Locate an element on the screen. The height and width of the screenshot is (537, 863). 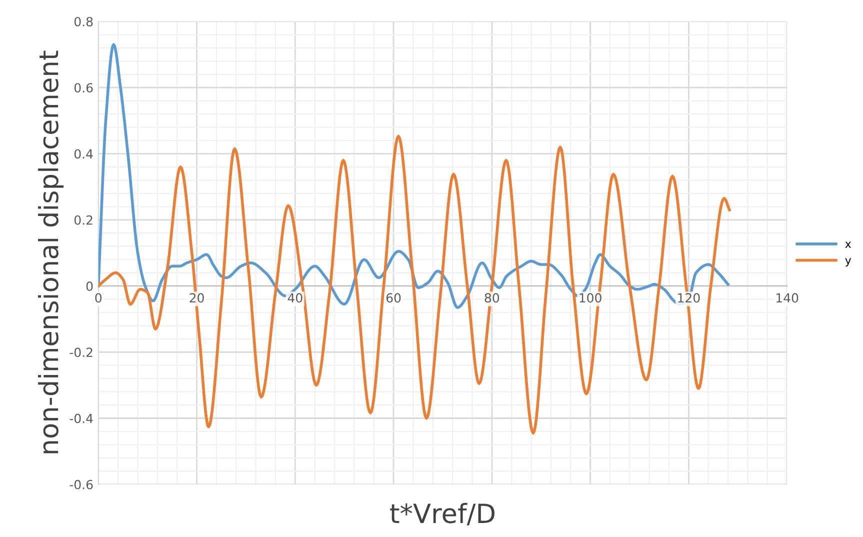
y-tick-label: -0.2 is located at coordinates (81, 353).